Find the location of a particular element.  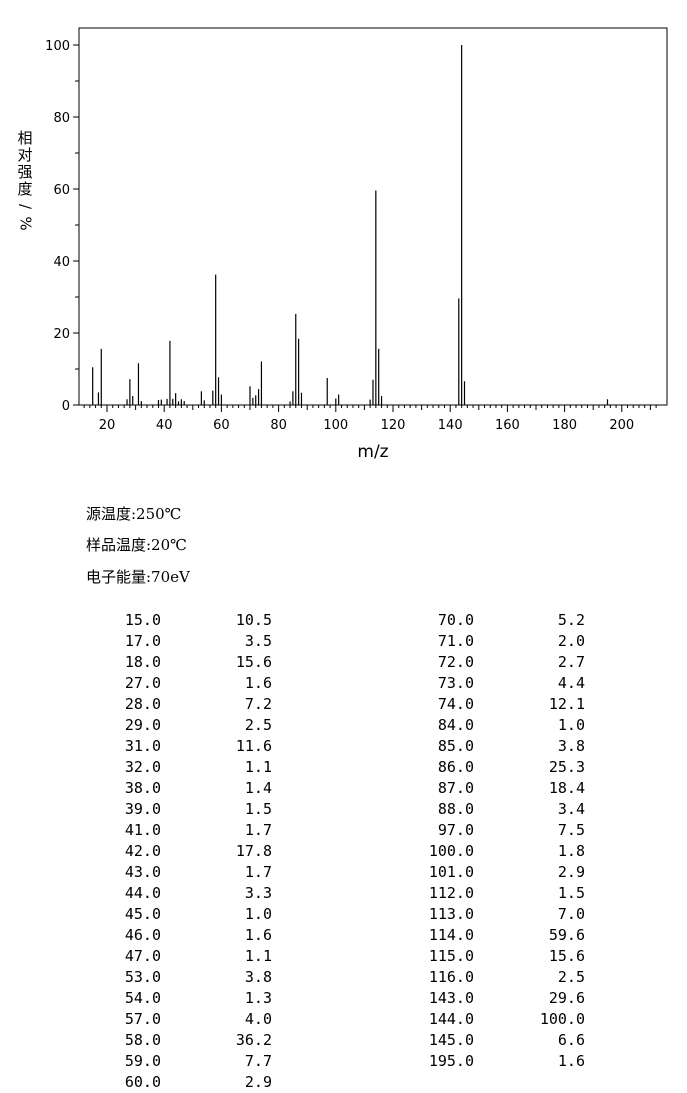

x-tick-label: 80 is located at coordinates (278, 425).